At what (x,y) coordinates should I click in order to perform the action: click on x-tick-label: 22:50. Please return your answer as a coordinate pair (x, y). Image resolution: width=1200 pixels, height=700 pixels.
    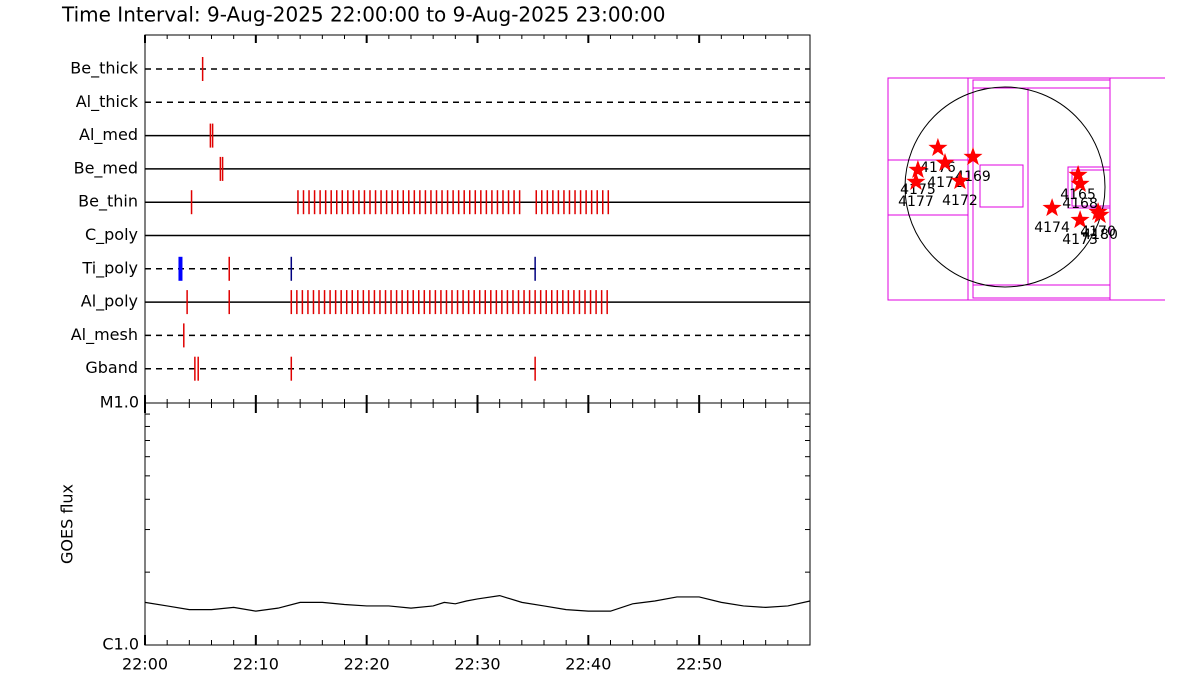
    Looking at the image, I should click on (699, 664).